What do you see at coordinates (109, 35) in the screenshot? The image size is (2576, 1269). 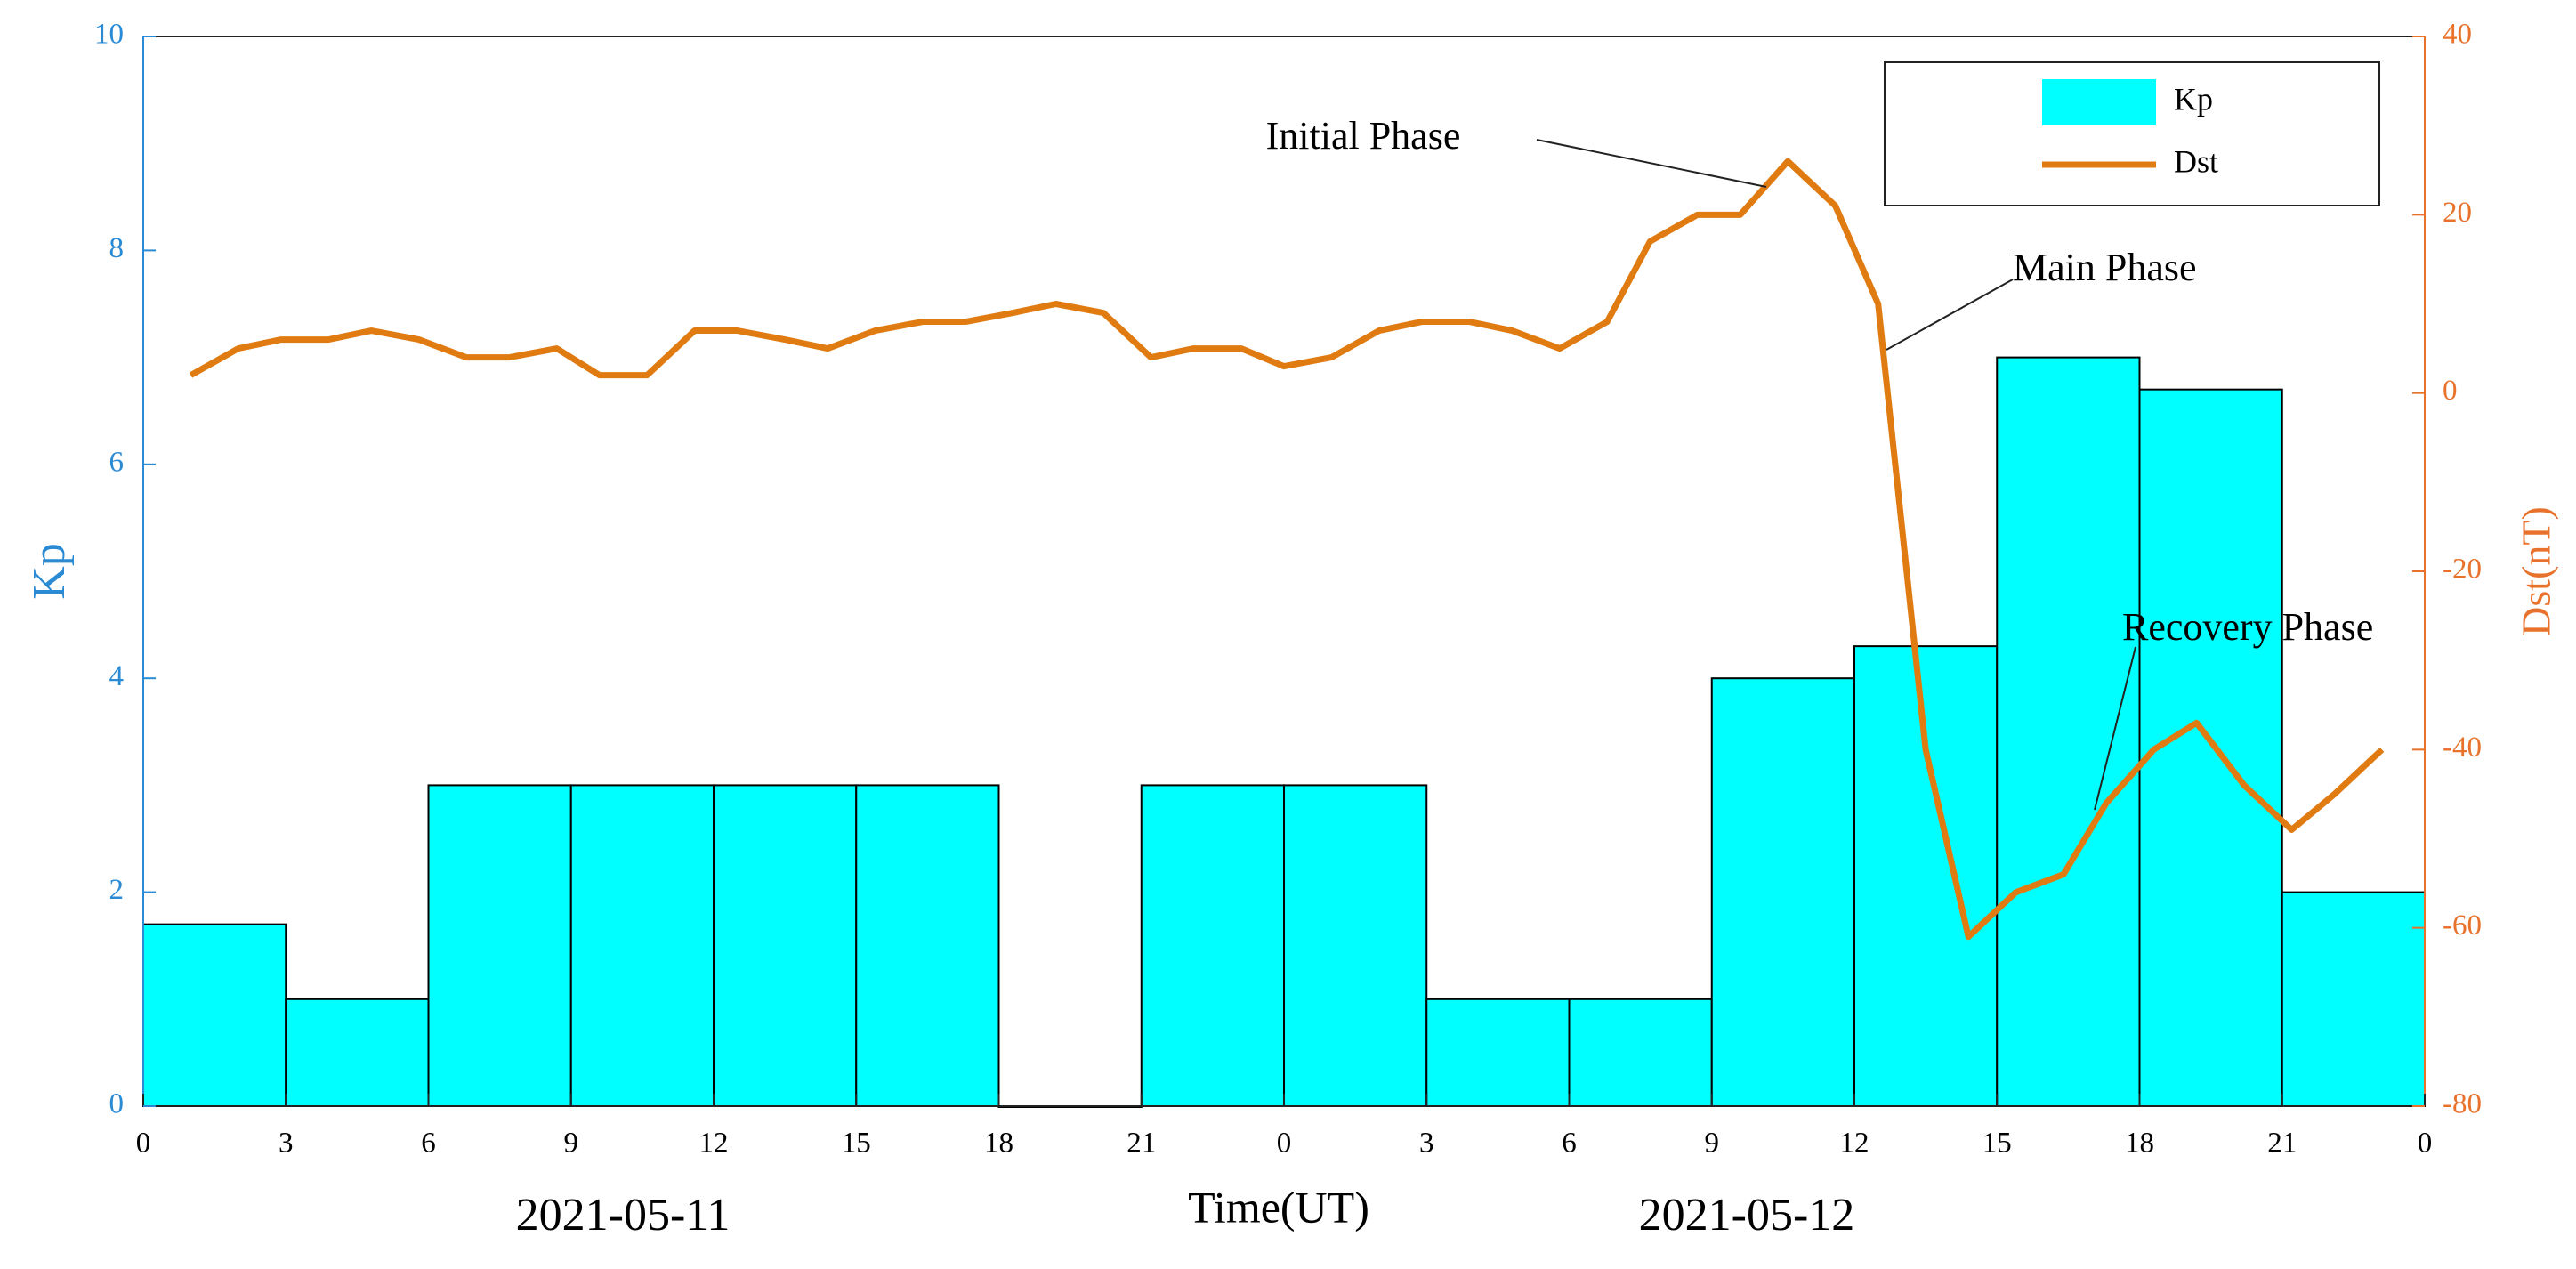 I see `y-tick-label: 10` at bounding box center [109, 35].